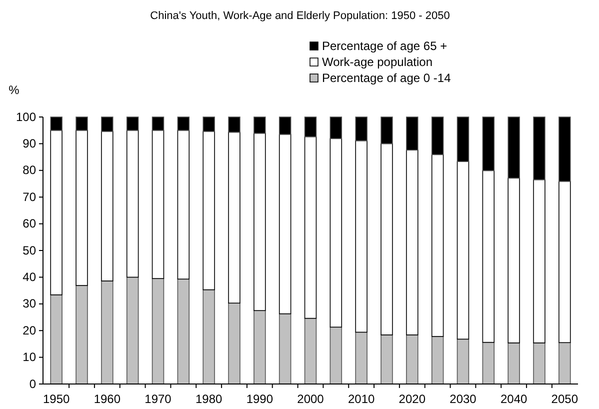 The height and width of the screenshot is (409, 599). I want to click on x-tick-label: 1980, so click(209, 399).